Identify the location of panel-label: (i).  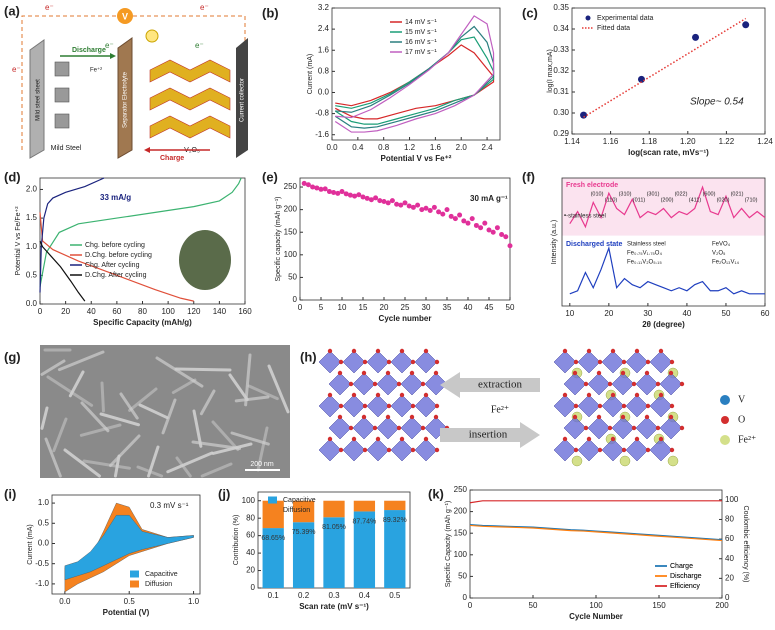
(10, 493).